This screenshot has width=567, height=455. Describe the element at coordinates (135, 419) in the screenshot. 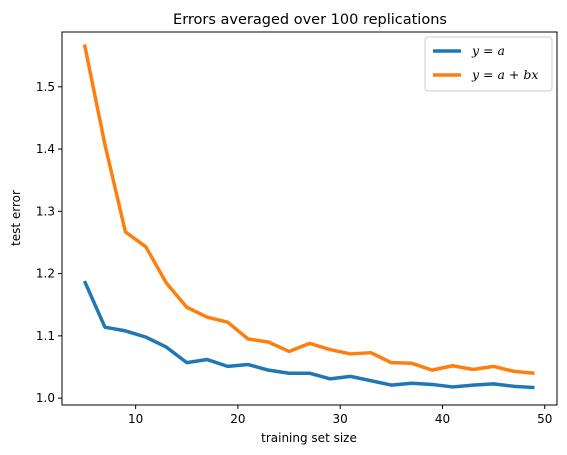

I see `x-tick-label: 10` at that location.